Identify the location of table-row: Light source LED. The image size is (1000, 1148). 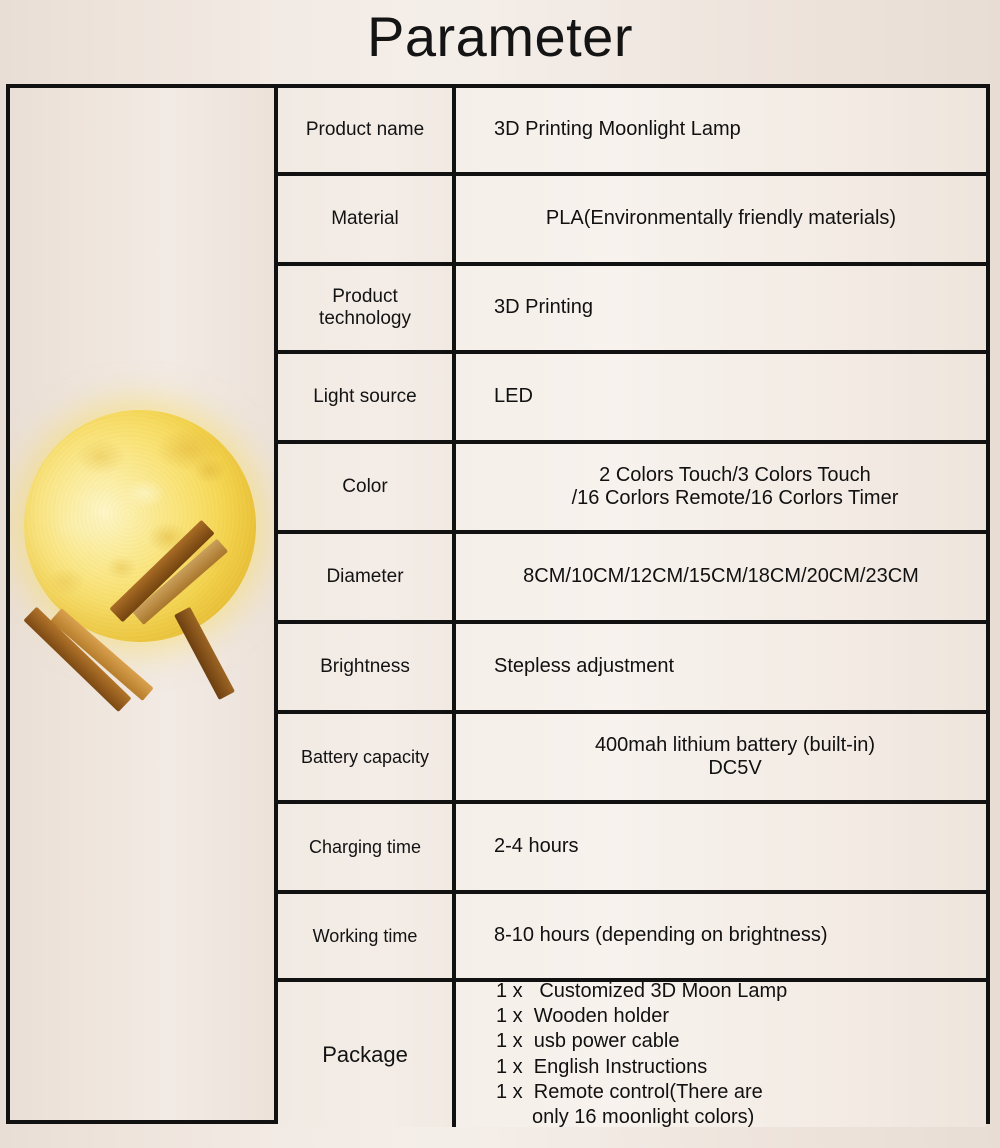
(632, 399).